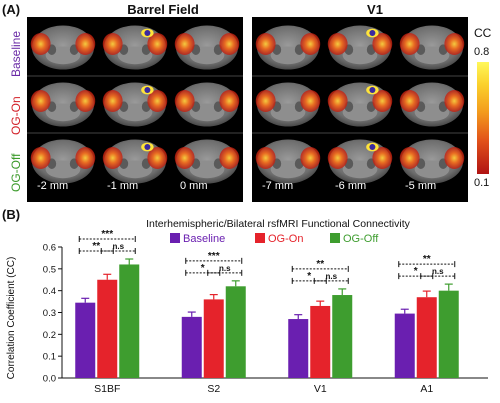 The image size is (500, 403). Describe the element at coordinates (11, 214) in the screenshot. I see `panel-b-label: (B)` at that location.